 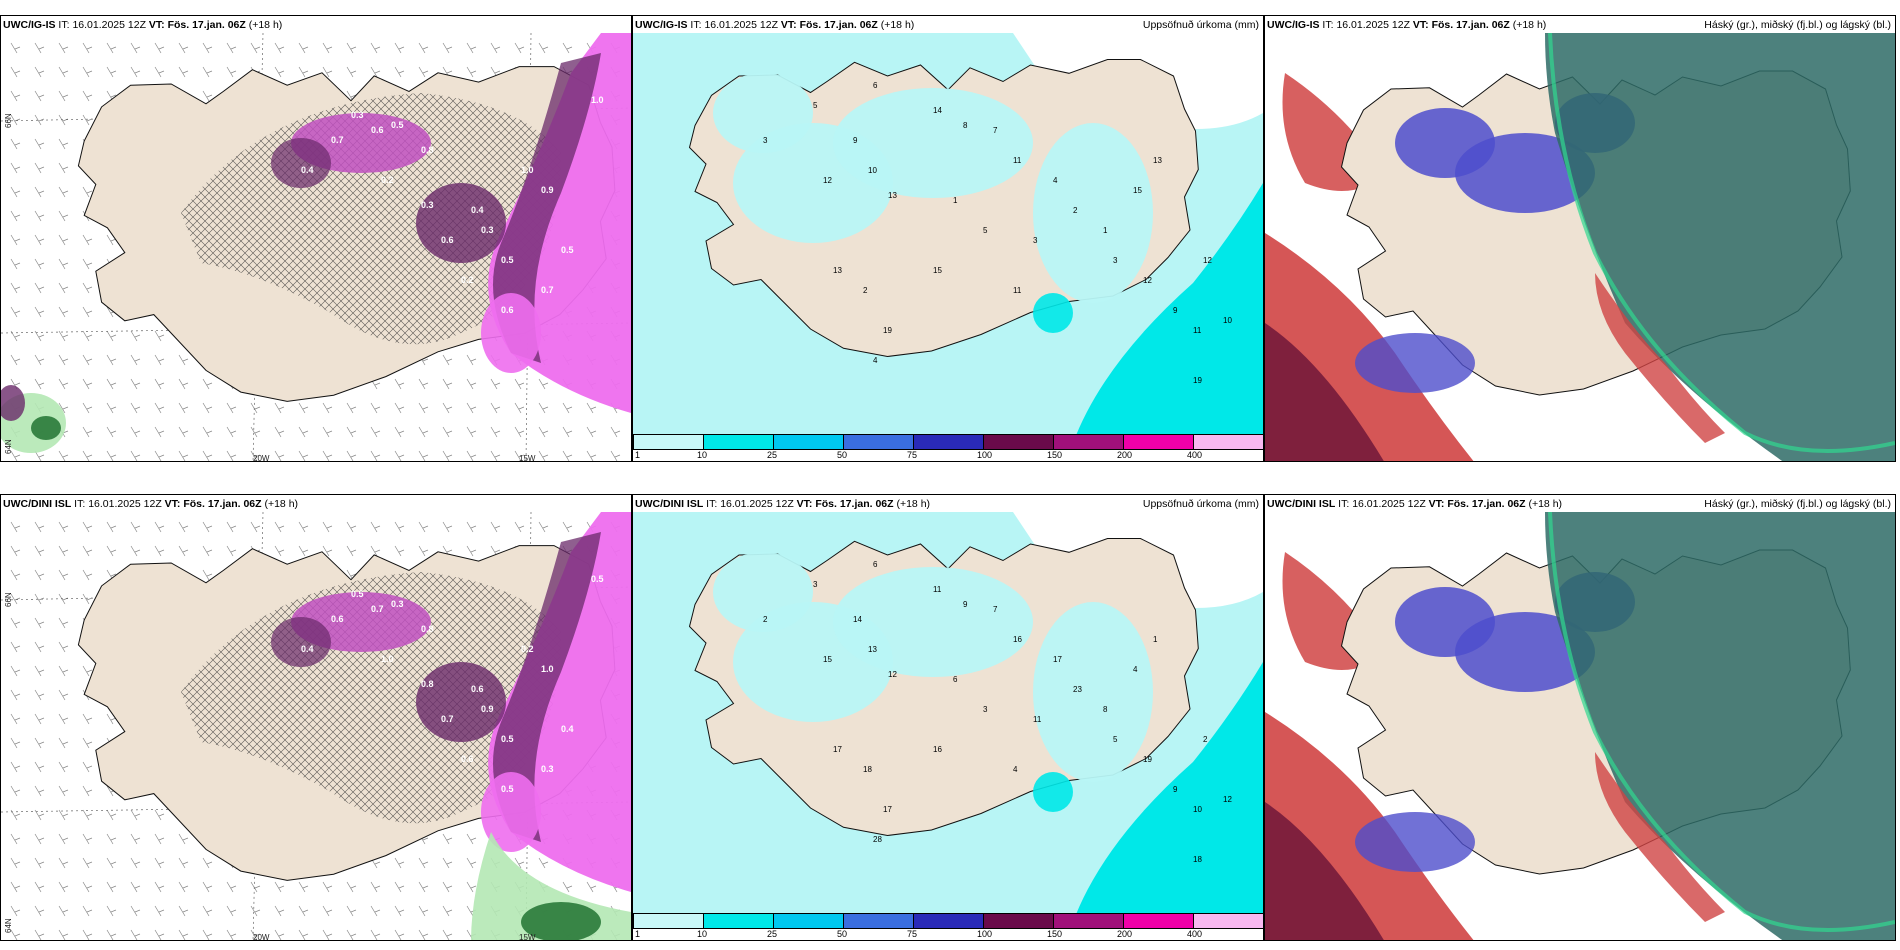 I want to click on snowfall-value: 0.3, so click(x=397, y=604).